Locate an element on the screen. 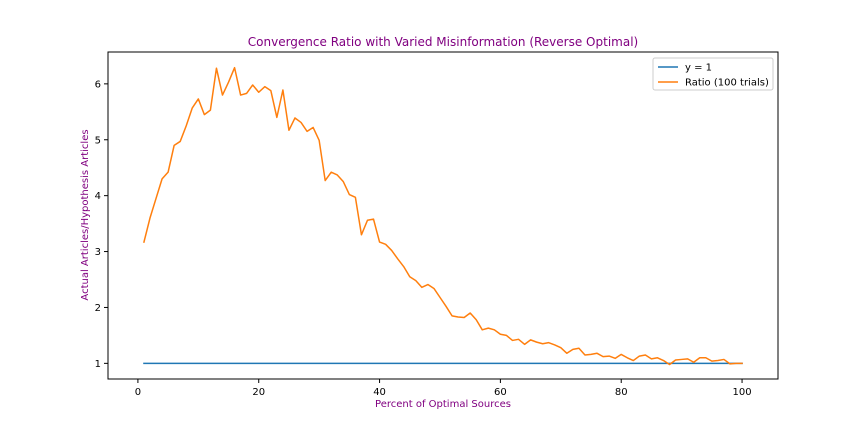 The height and width of the screenshot is (432, 864). y-tick-label: 2 is located at coordinates (98, 308).